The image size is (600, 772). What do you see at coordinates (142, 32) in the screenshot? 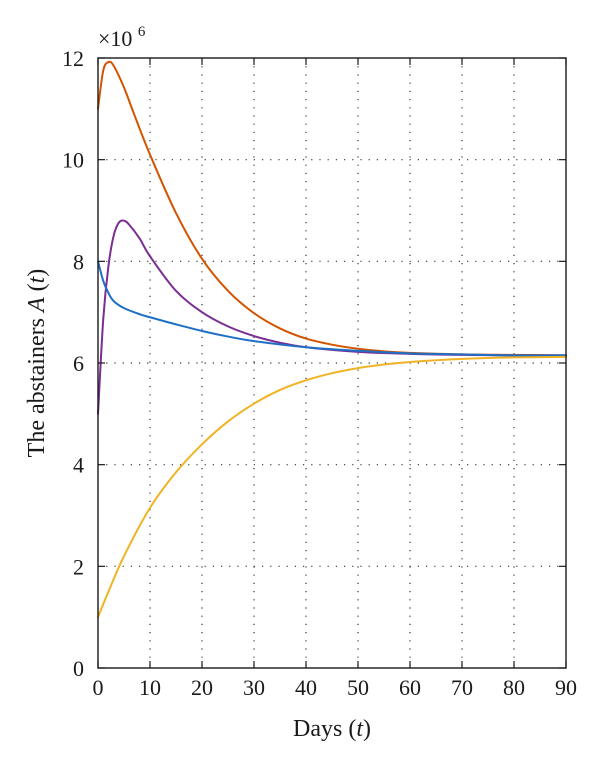
I see `y-multiplier-exponent: 6` at bounding box center [142, 32].